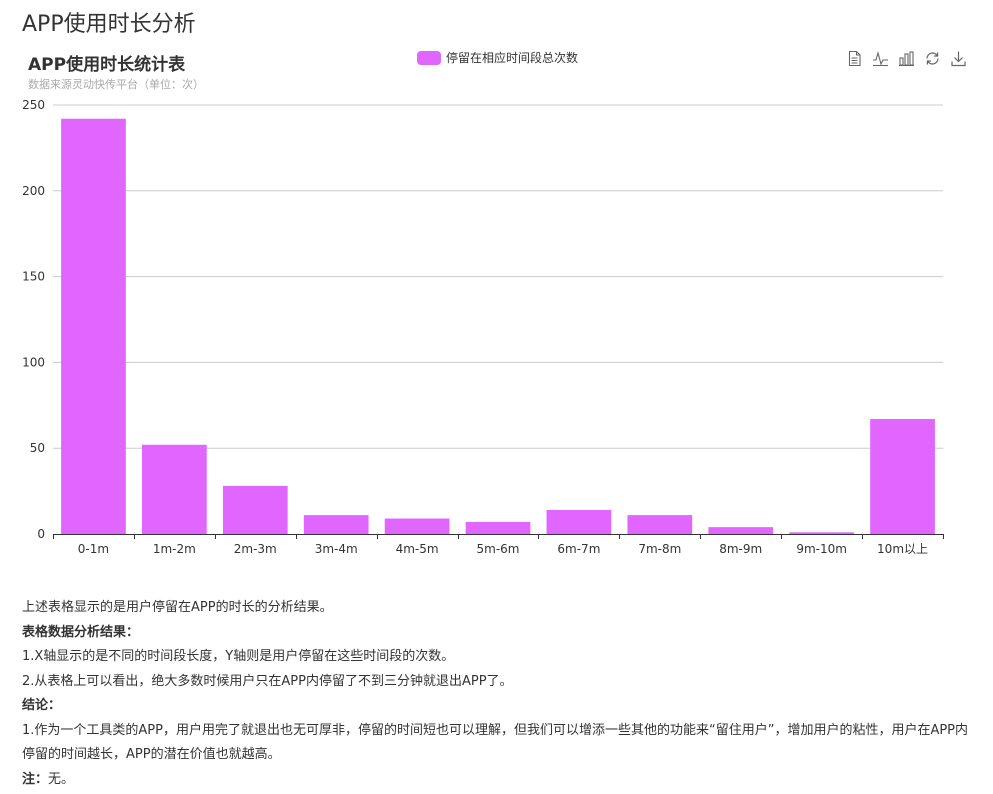 Image resolution: width=993 pixels, height=794 pixels. I want to click on x-tick-label: 10m以上, so click(902, 549).